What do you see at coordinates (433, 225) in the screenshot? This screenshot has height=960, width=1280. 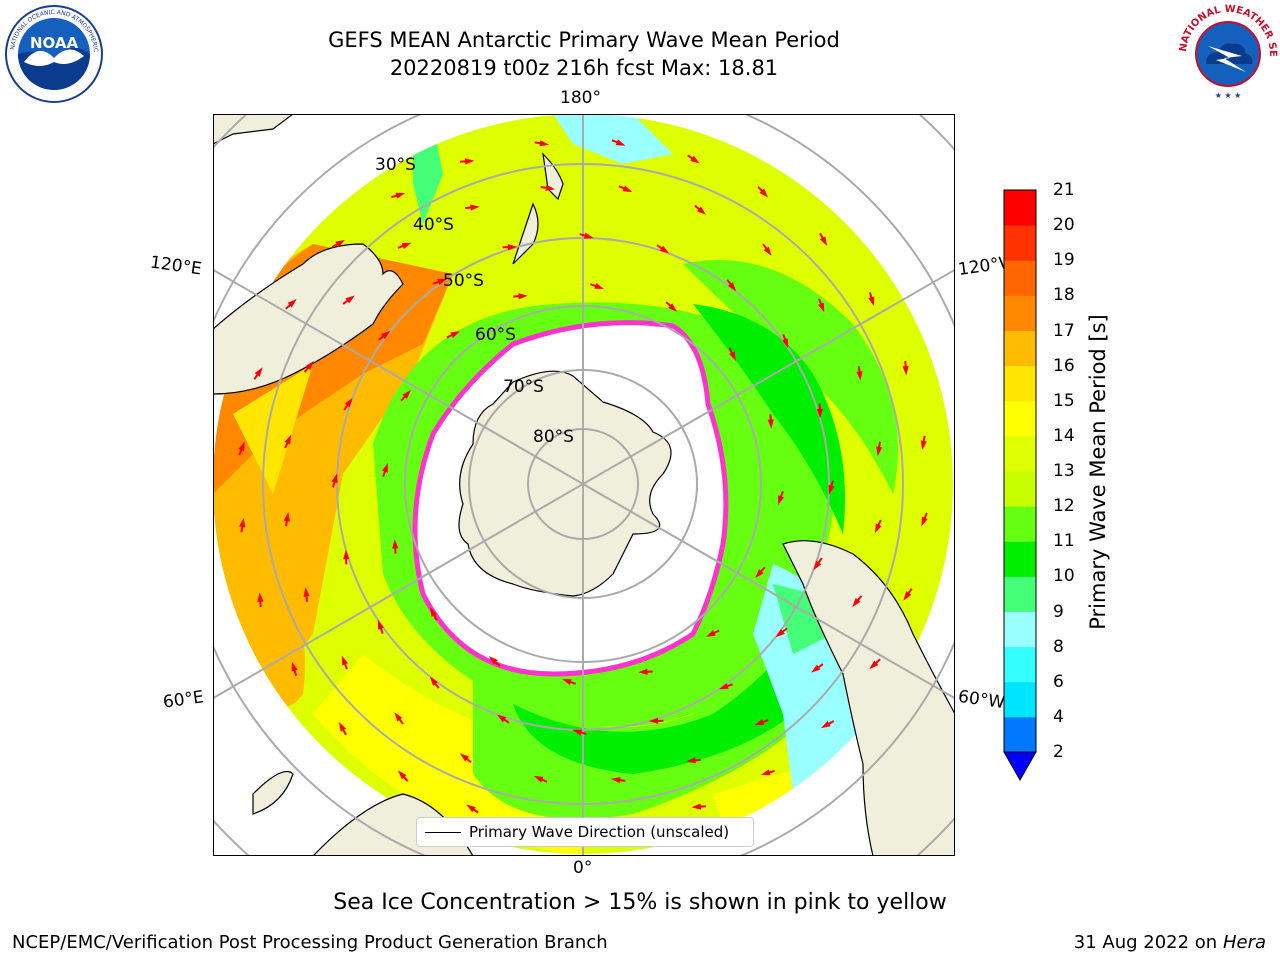 I see `lat-label-40s: 40°S` at bounding box center [433, 225].